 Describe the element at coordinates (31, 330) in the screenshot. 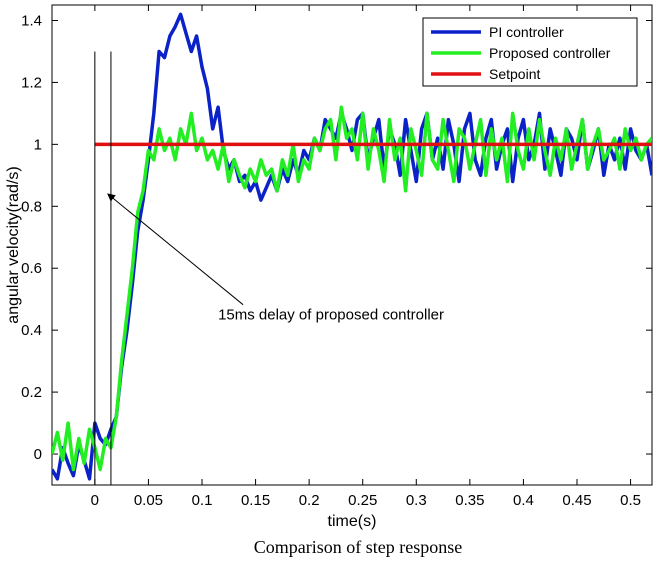

I see `y-tick-label: 0.4` at that location.